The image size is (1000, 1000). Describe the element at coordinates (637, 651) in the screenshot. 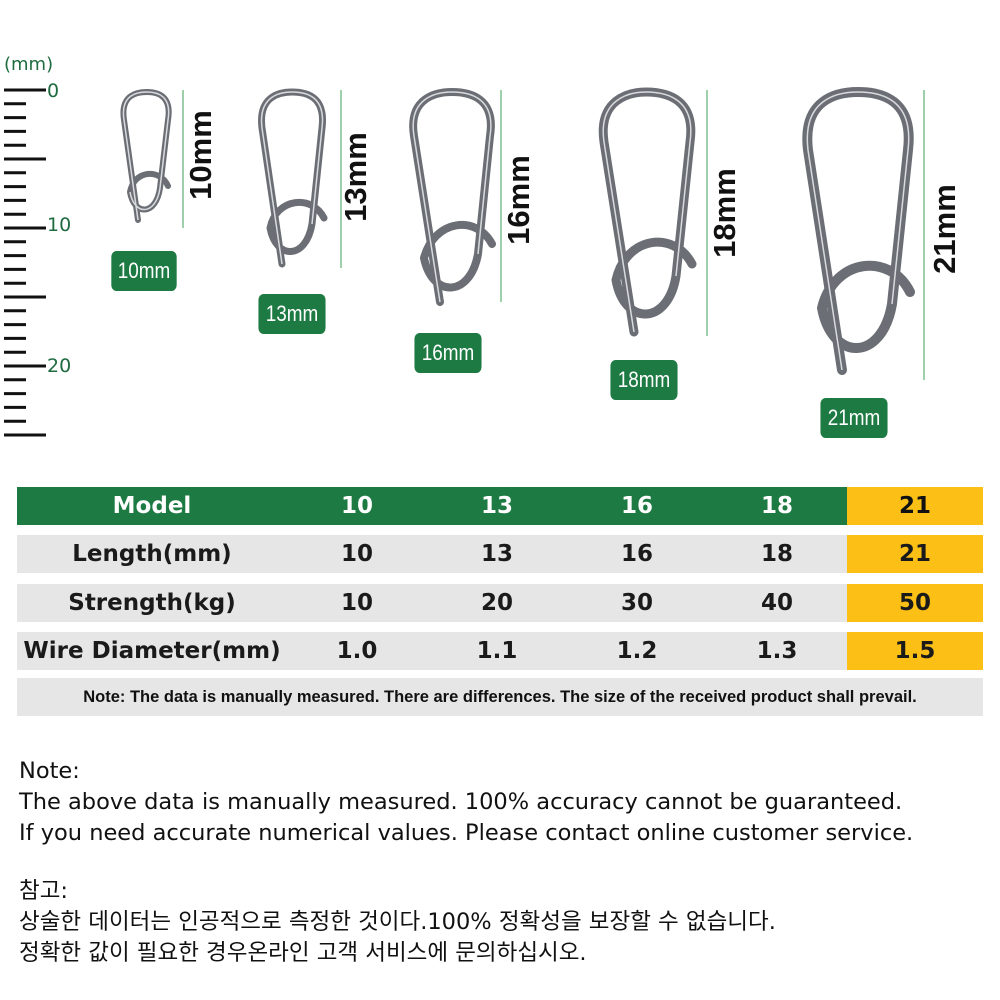

I see `table-cell: 1.2` at that location.